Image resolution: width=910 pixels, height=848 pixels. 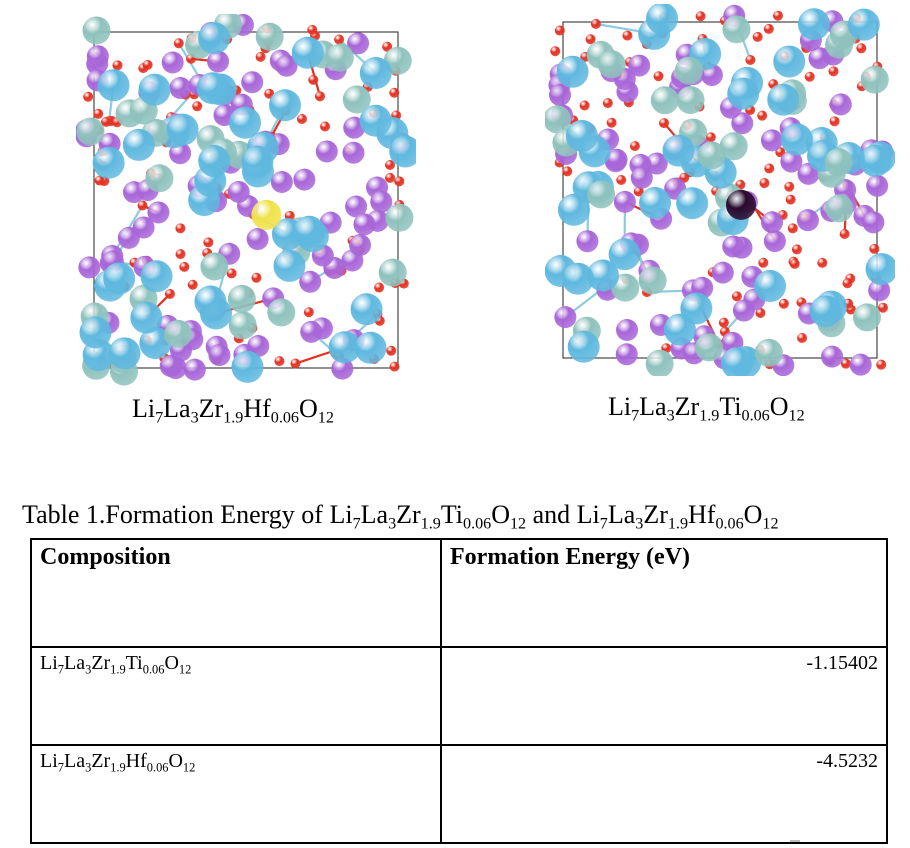 I want to click on energy-cell: -1.15402, so click(x=664, y=696).